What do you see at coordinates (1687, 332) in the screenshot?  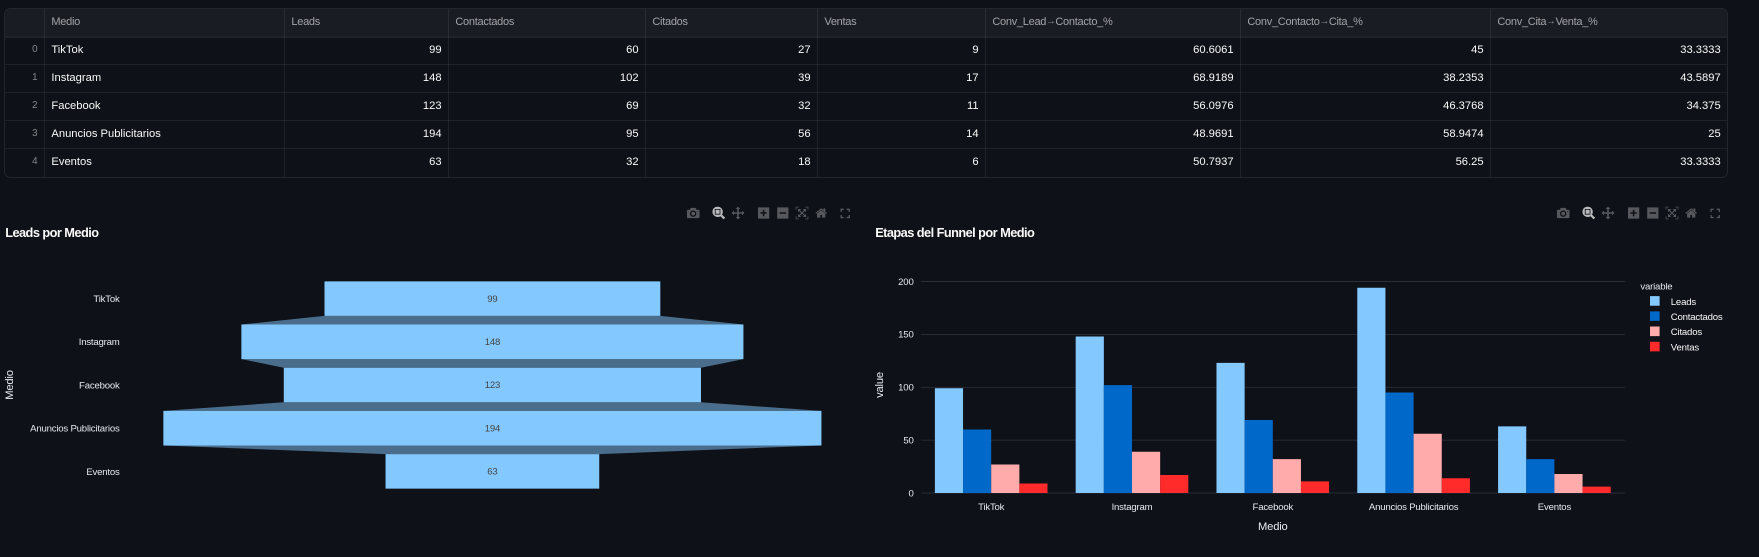 I see `svg-text: Citados` at bounding box center [1687, 332].